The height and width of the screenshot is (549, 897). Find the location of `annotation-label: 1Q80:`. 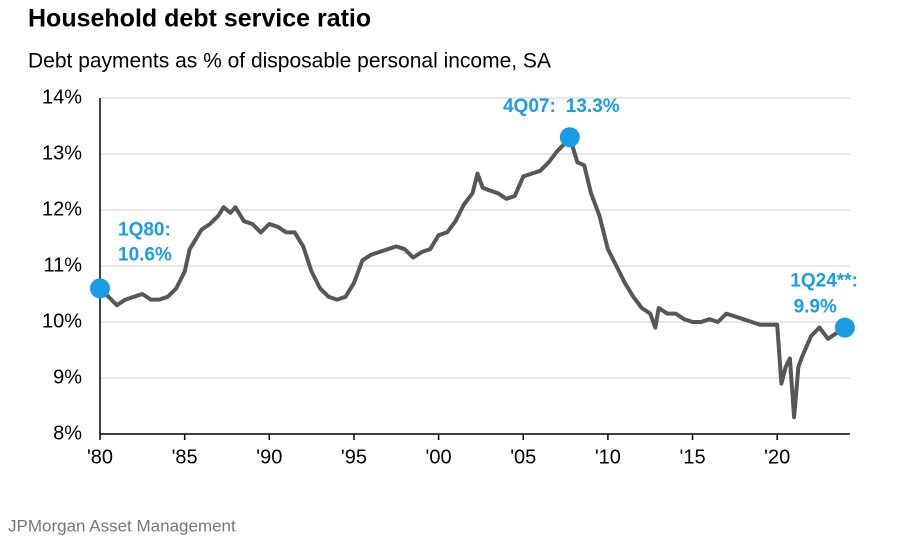

annotation-label: 1Q80: is located at coordinates (144, 229).